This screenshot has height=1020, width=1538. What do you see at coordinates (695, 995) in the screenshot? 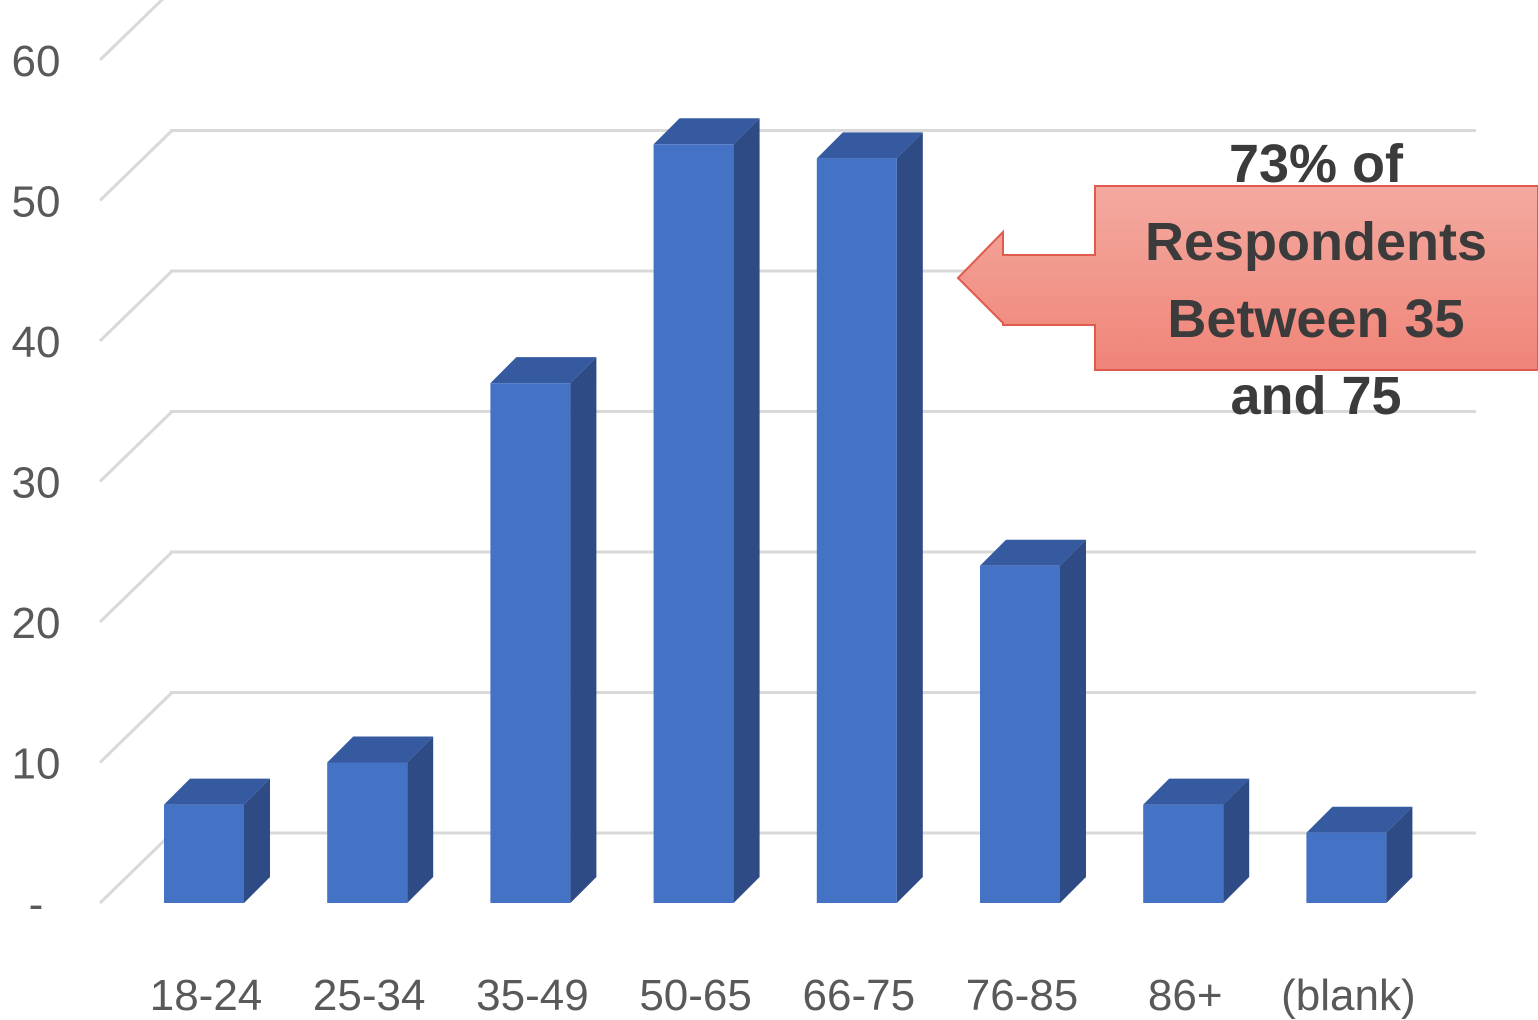
I see `x-category-label: 50-65` at bounding box center [695, 995].